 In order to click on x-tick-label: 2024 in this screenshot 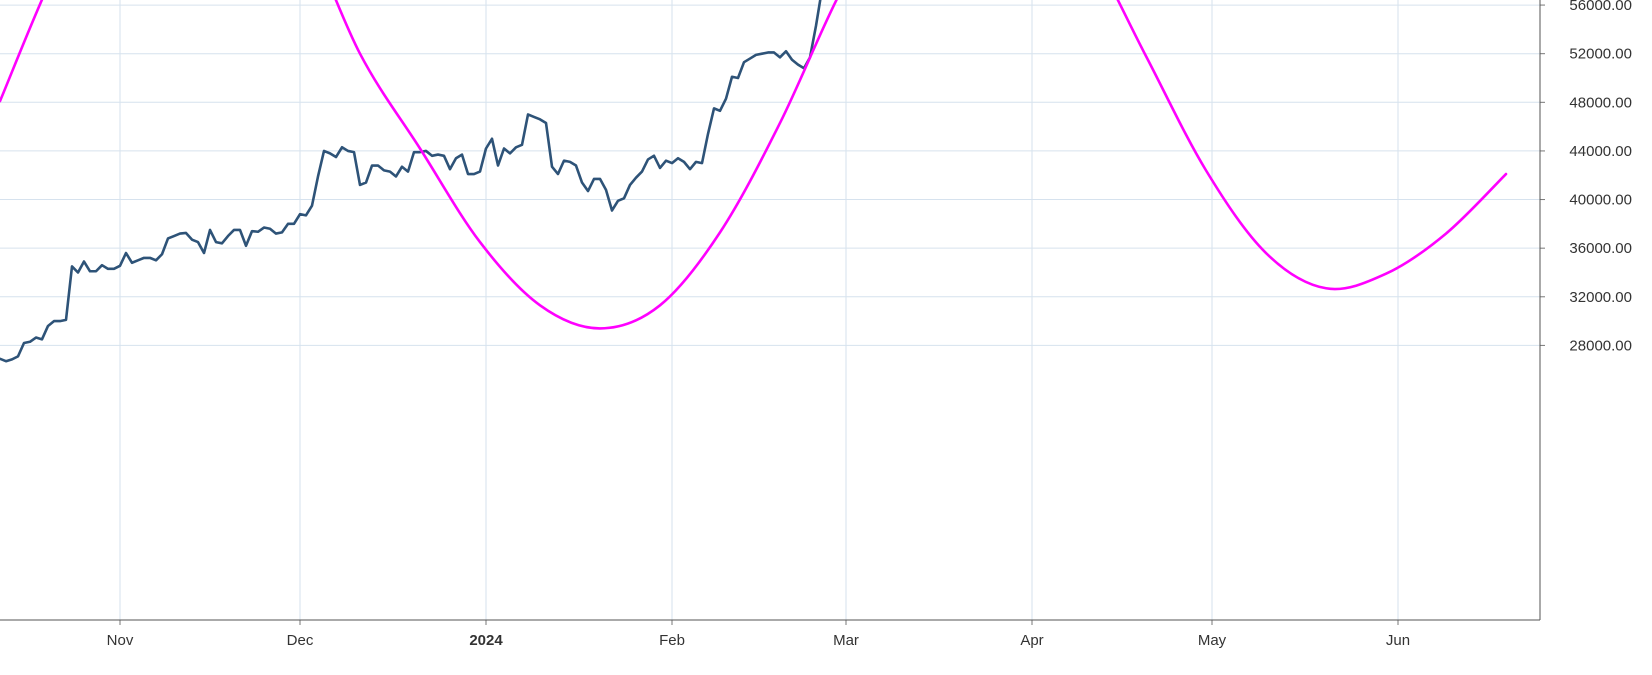, I will do `click(486, 640)`.